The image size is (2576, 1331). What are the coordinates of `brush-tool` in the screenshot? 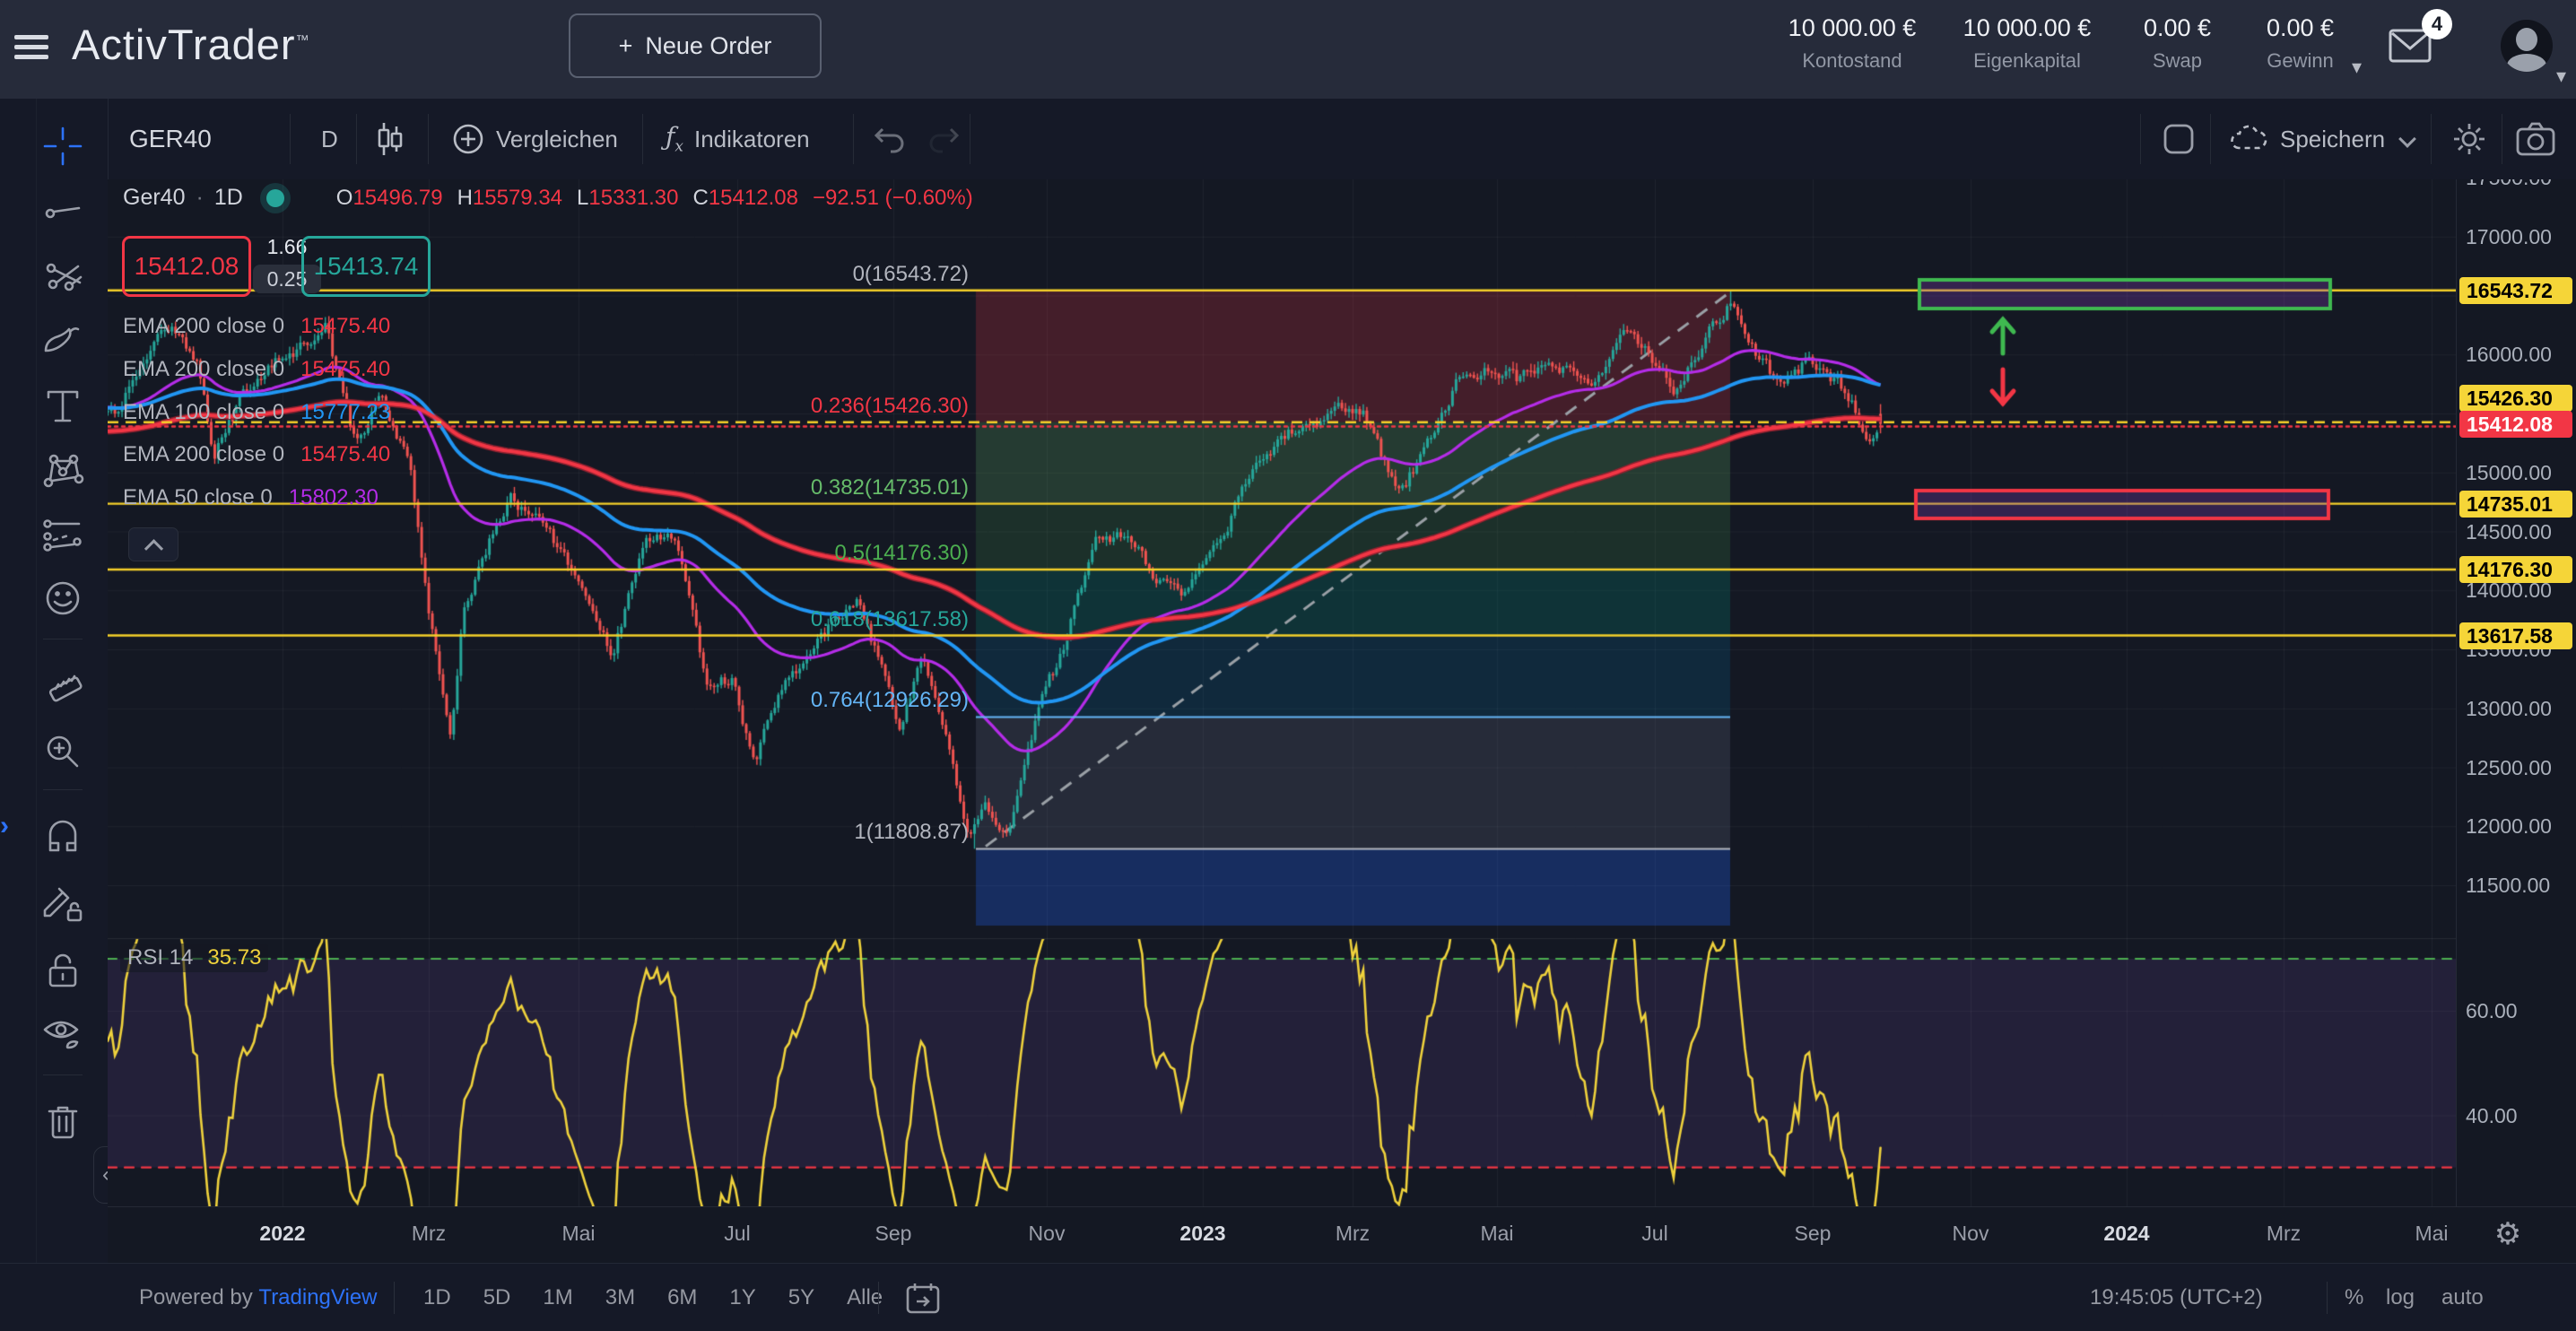 It's located at (62, 341).